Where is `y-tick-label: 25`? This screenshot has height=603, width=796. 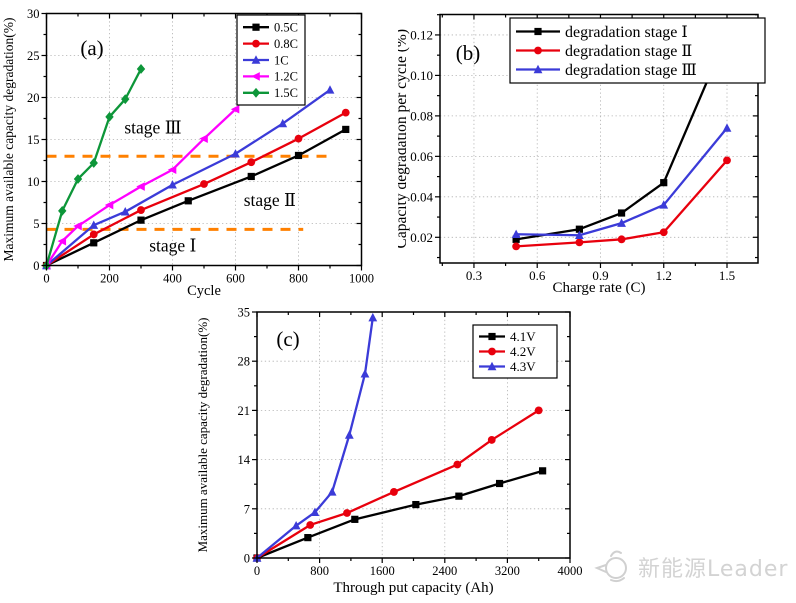
y-tick-label: 25 is located at coordinates (33, 56).